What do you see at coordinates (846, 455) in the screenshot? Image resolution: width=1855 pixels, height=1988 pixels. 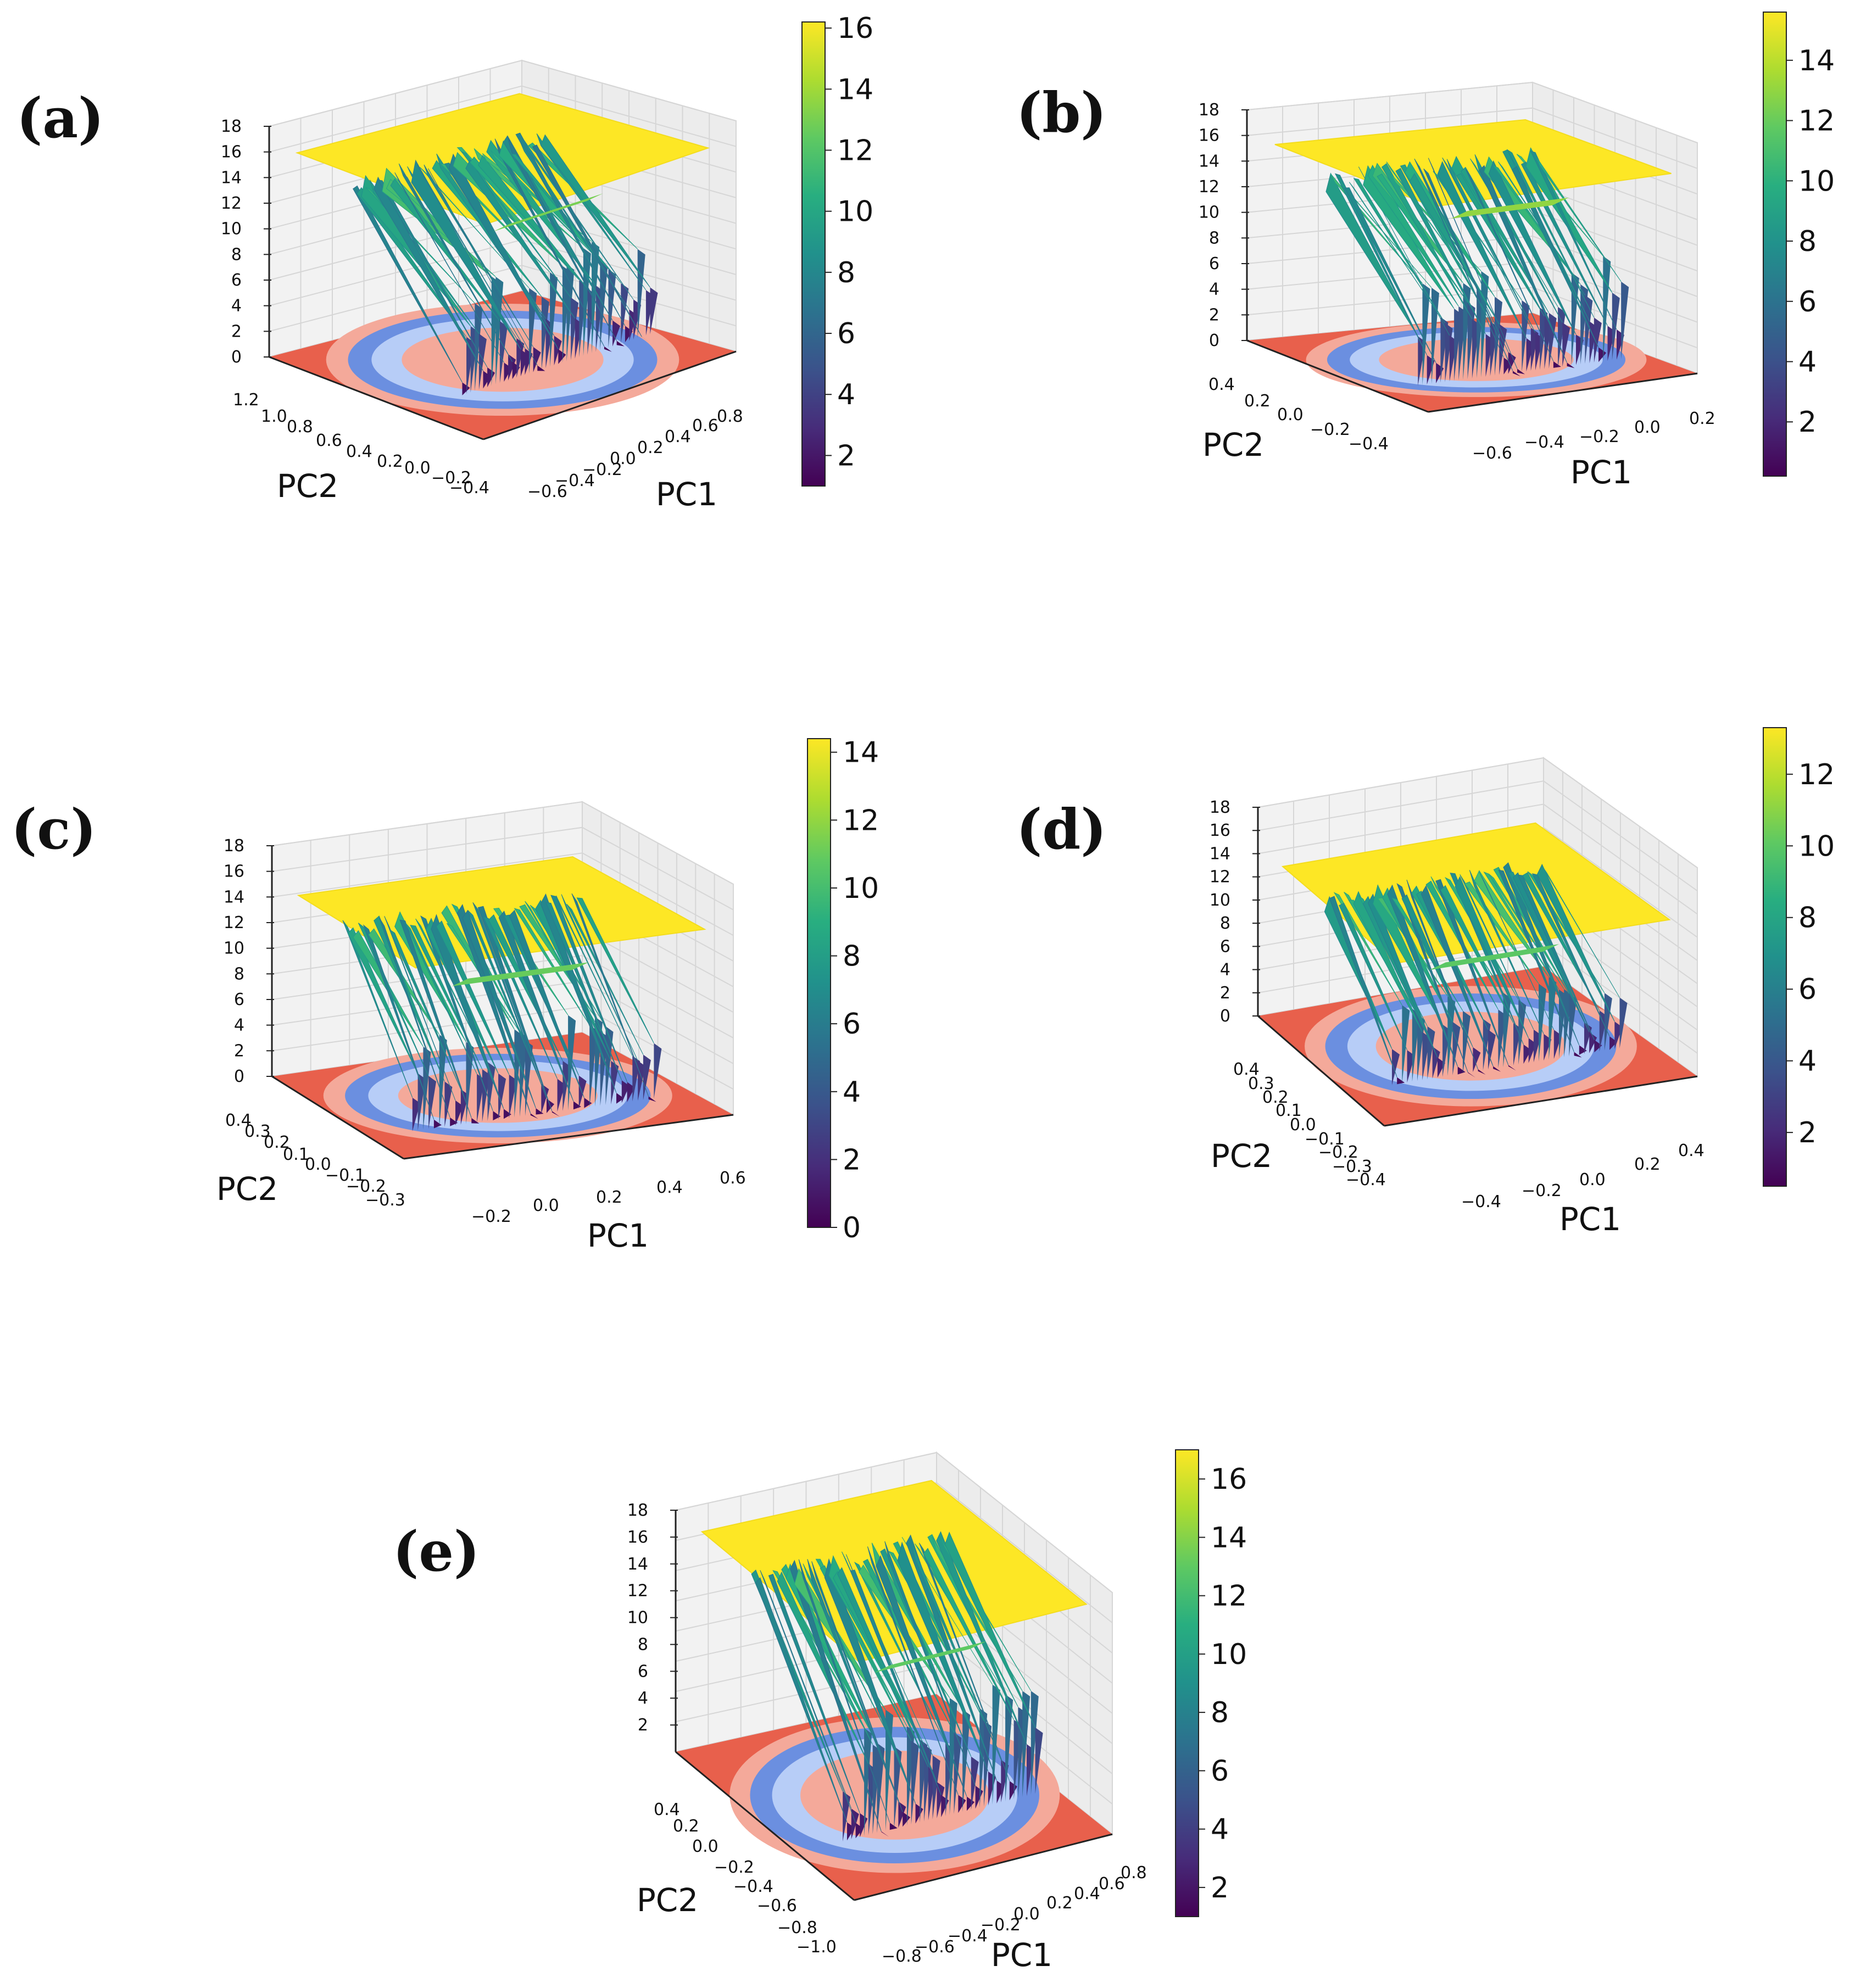 I see `colorbar-tick-label: 2` at bounding box center [846, 455].